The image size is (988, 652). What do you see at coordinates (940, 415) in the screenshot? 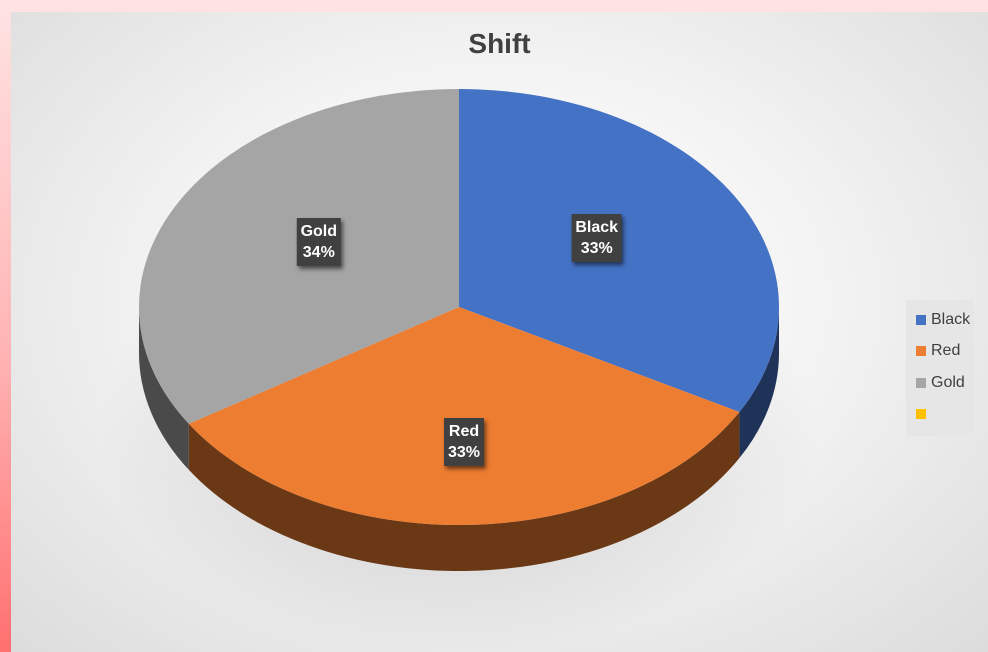
I see `legend-item-blank` at bounding box center [940, 415].